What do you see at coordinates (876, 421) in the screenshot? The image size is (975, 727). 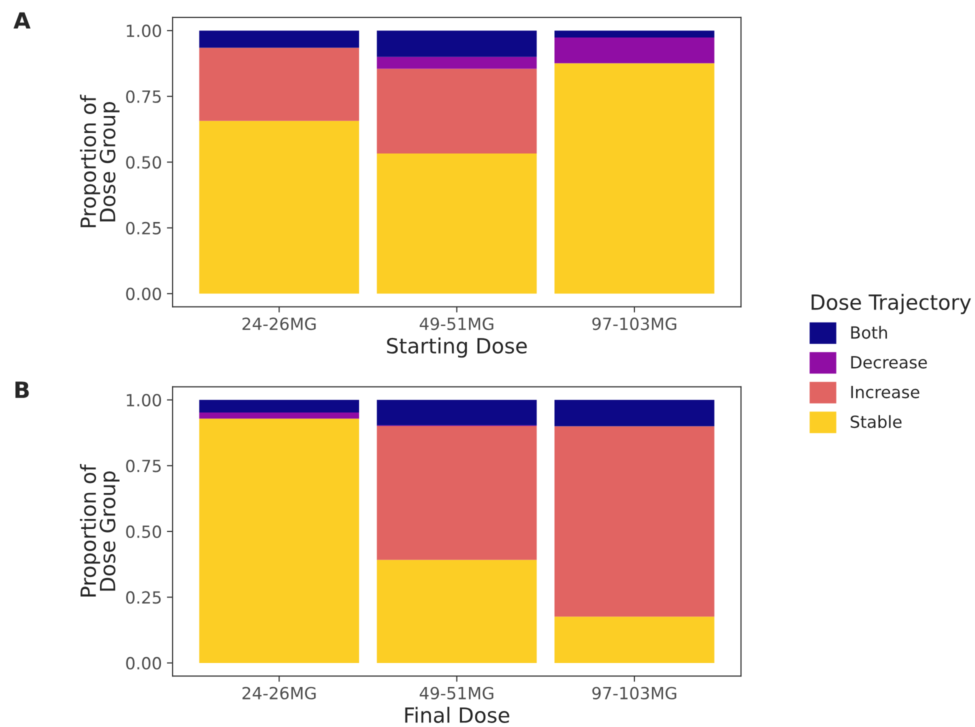 I see `legend-label: Stable` at bounding box center [876, 421].